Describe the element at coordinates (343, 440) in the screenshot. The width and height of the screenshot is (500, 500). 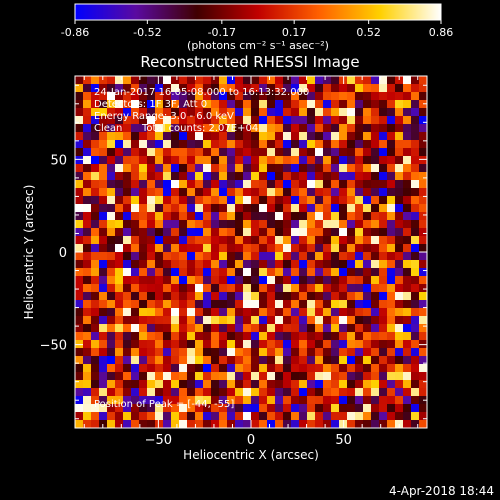
I see `x-tick-label: 50` at that location.